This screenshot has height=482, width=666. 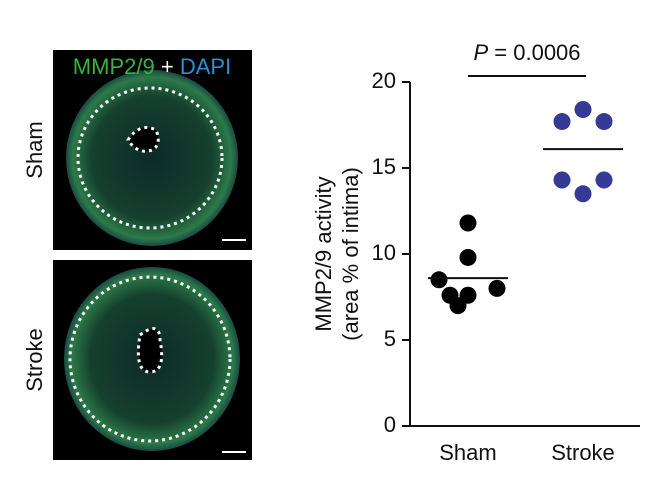 I want to click on micrograph-sham, so click(x=152, y=150).